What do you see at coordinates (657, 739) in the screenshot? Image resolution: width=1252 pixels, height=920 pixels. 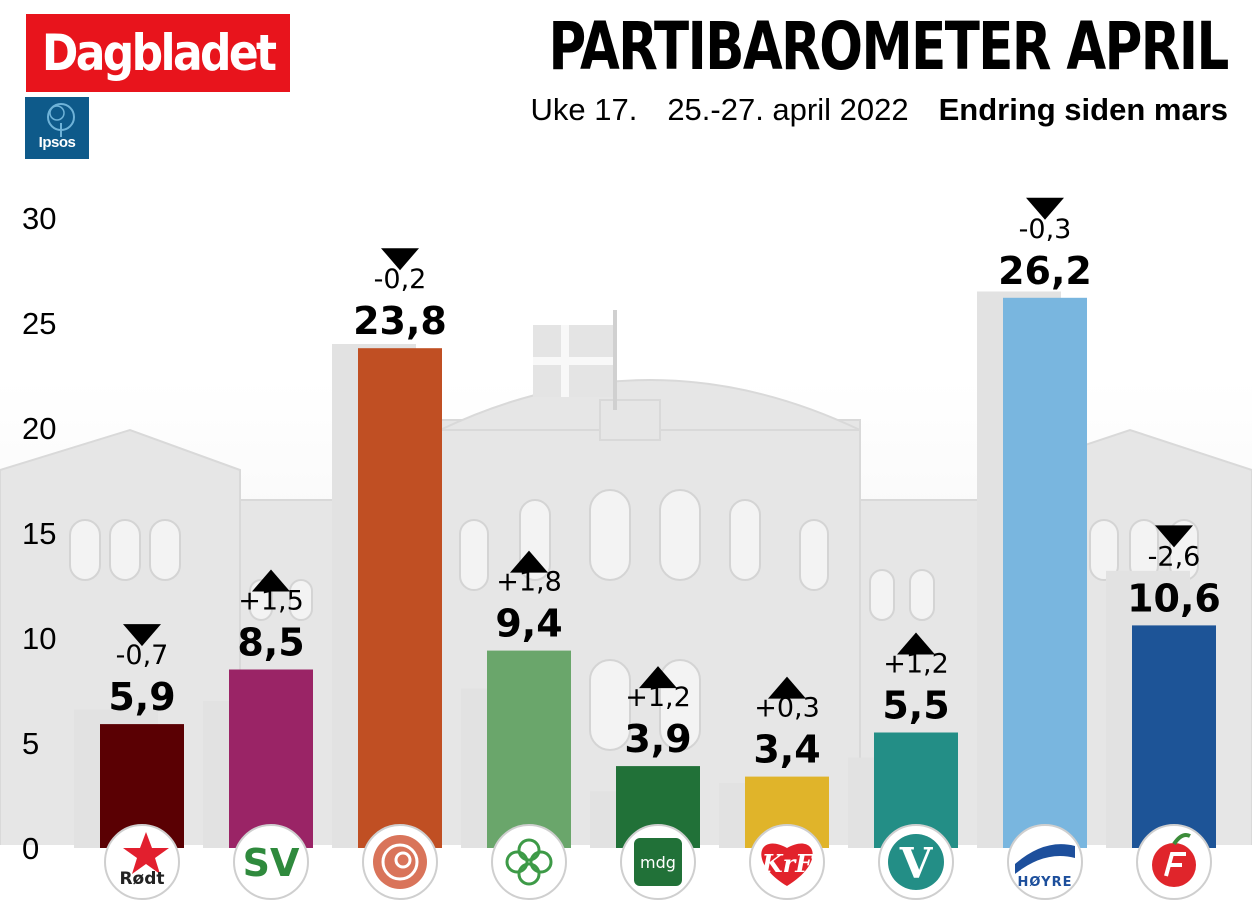 I see `value-label: 3,9` at bounding box center [657, 739].